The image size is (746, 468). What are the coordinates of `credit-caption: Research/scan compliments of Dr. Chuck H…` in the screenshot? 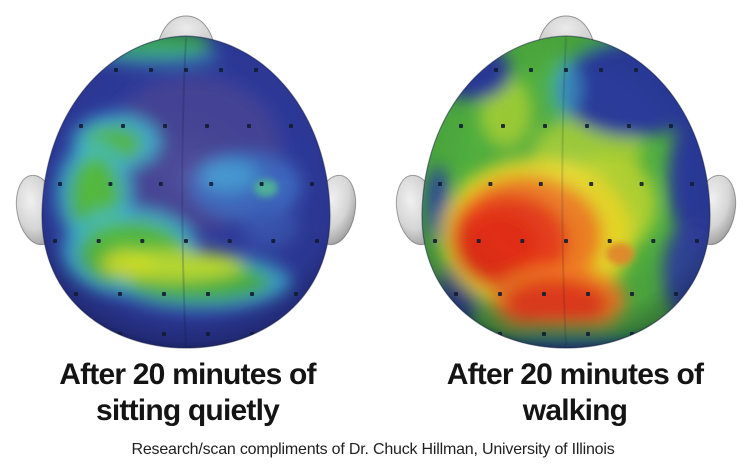 It's located at (373, 449).